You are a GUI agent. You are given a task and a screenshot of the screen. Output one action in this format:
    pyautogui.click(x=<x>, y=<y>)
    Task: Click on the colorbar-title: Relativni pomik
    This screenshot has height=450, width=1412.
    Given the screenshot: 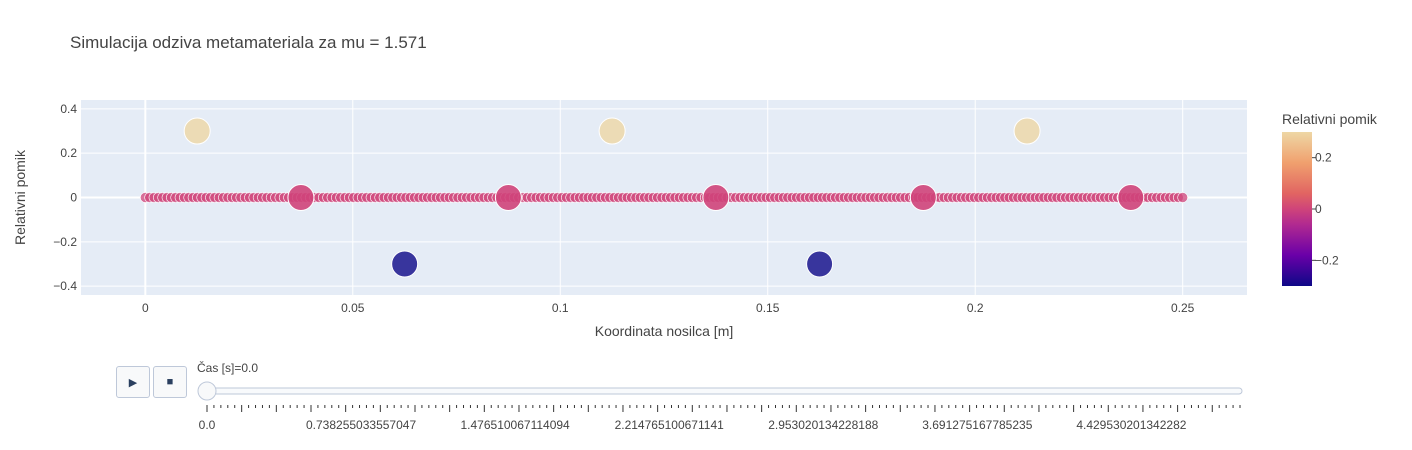 What is the action you would take?
    pyautogui.click(x=1330, y=119)
    